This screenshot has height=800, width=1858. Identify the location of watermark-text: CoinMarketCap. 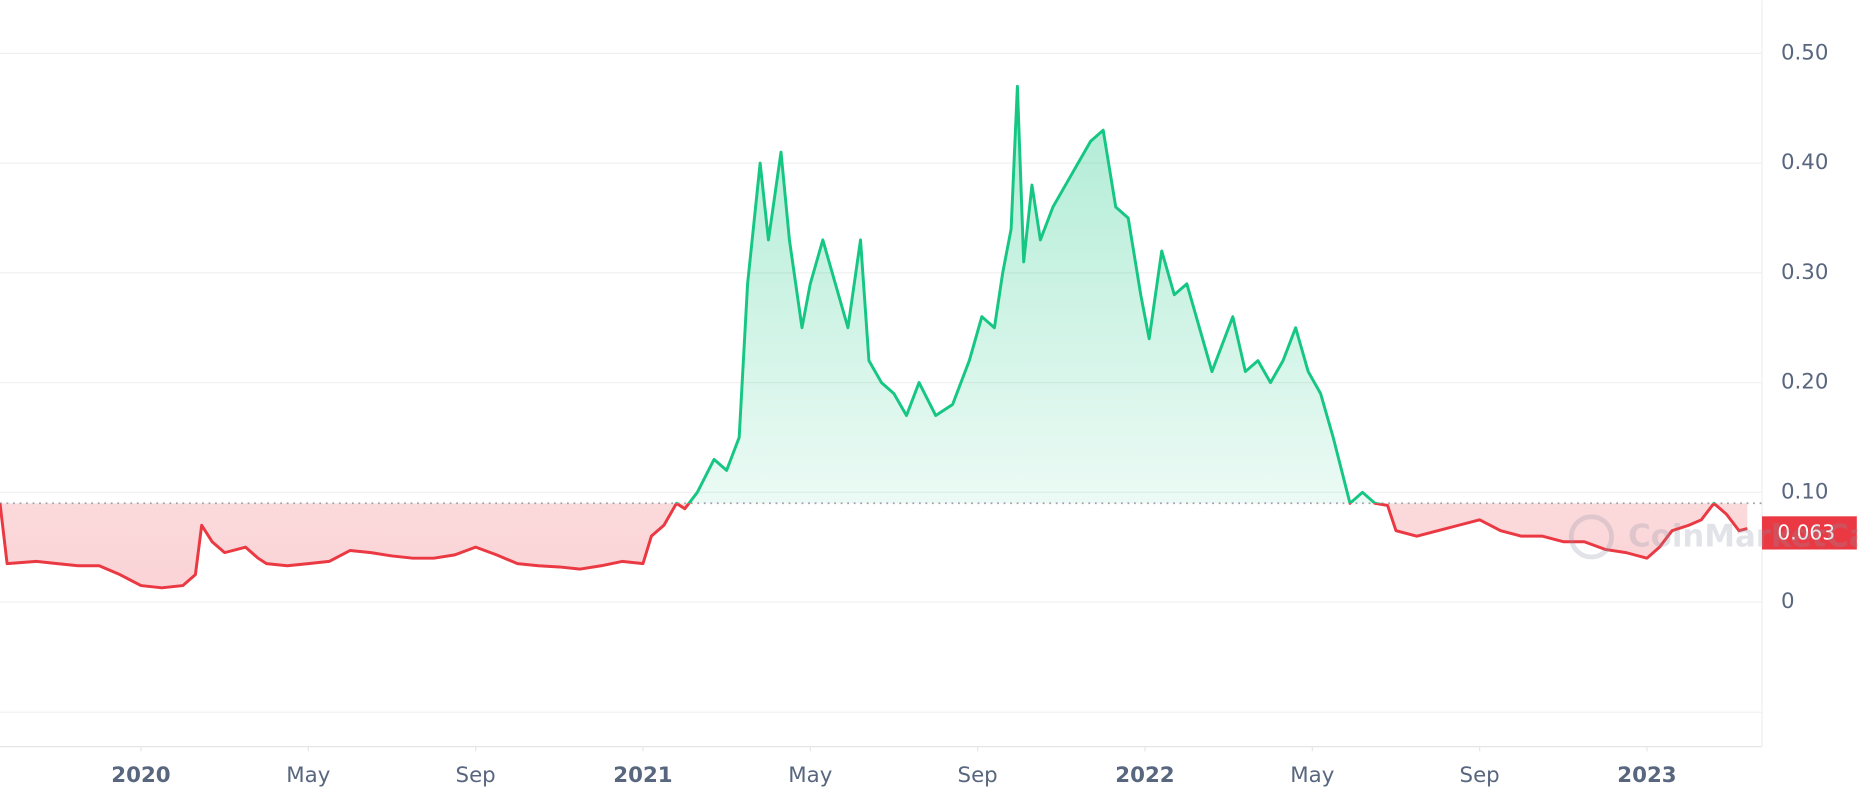
(1743, 537).